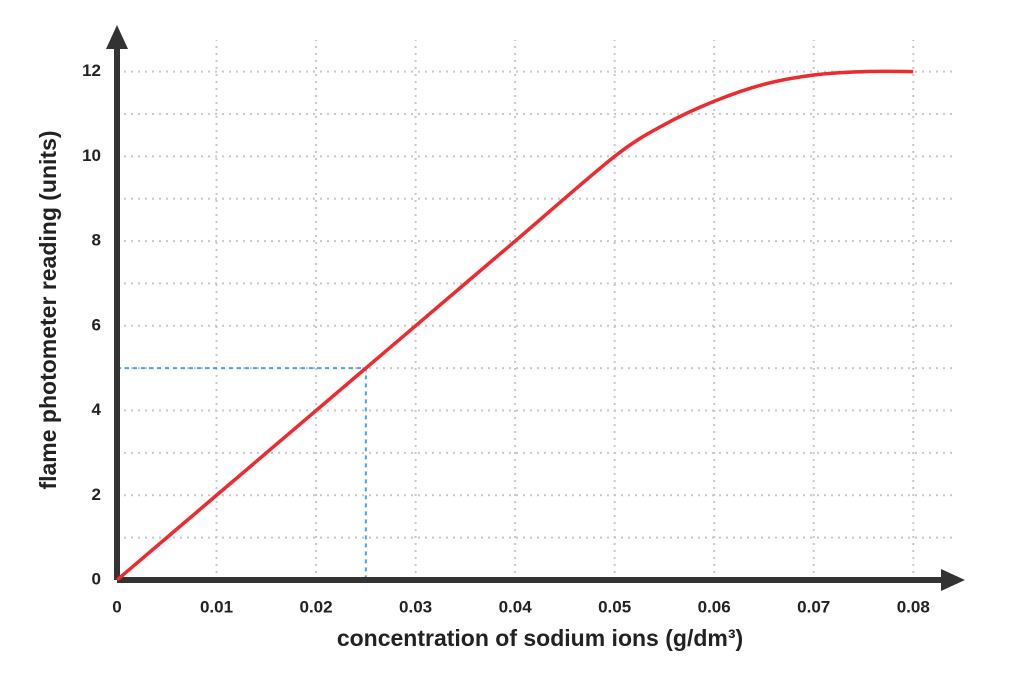 This screenshot has width=1024, height=697. Describe the element at coordinates (516, 606) in the screenshot. I see `x-tick-label: 0.04` at that location.